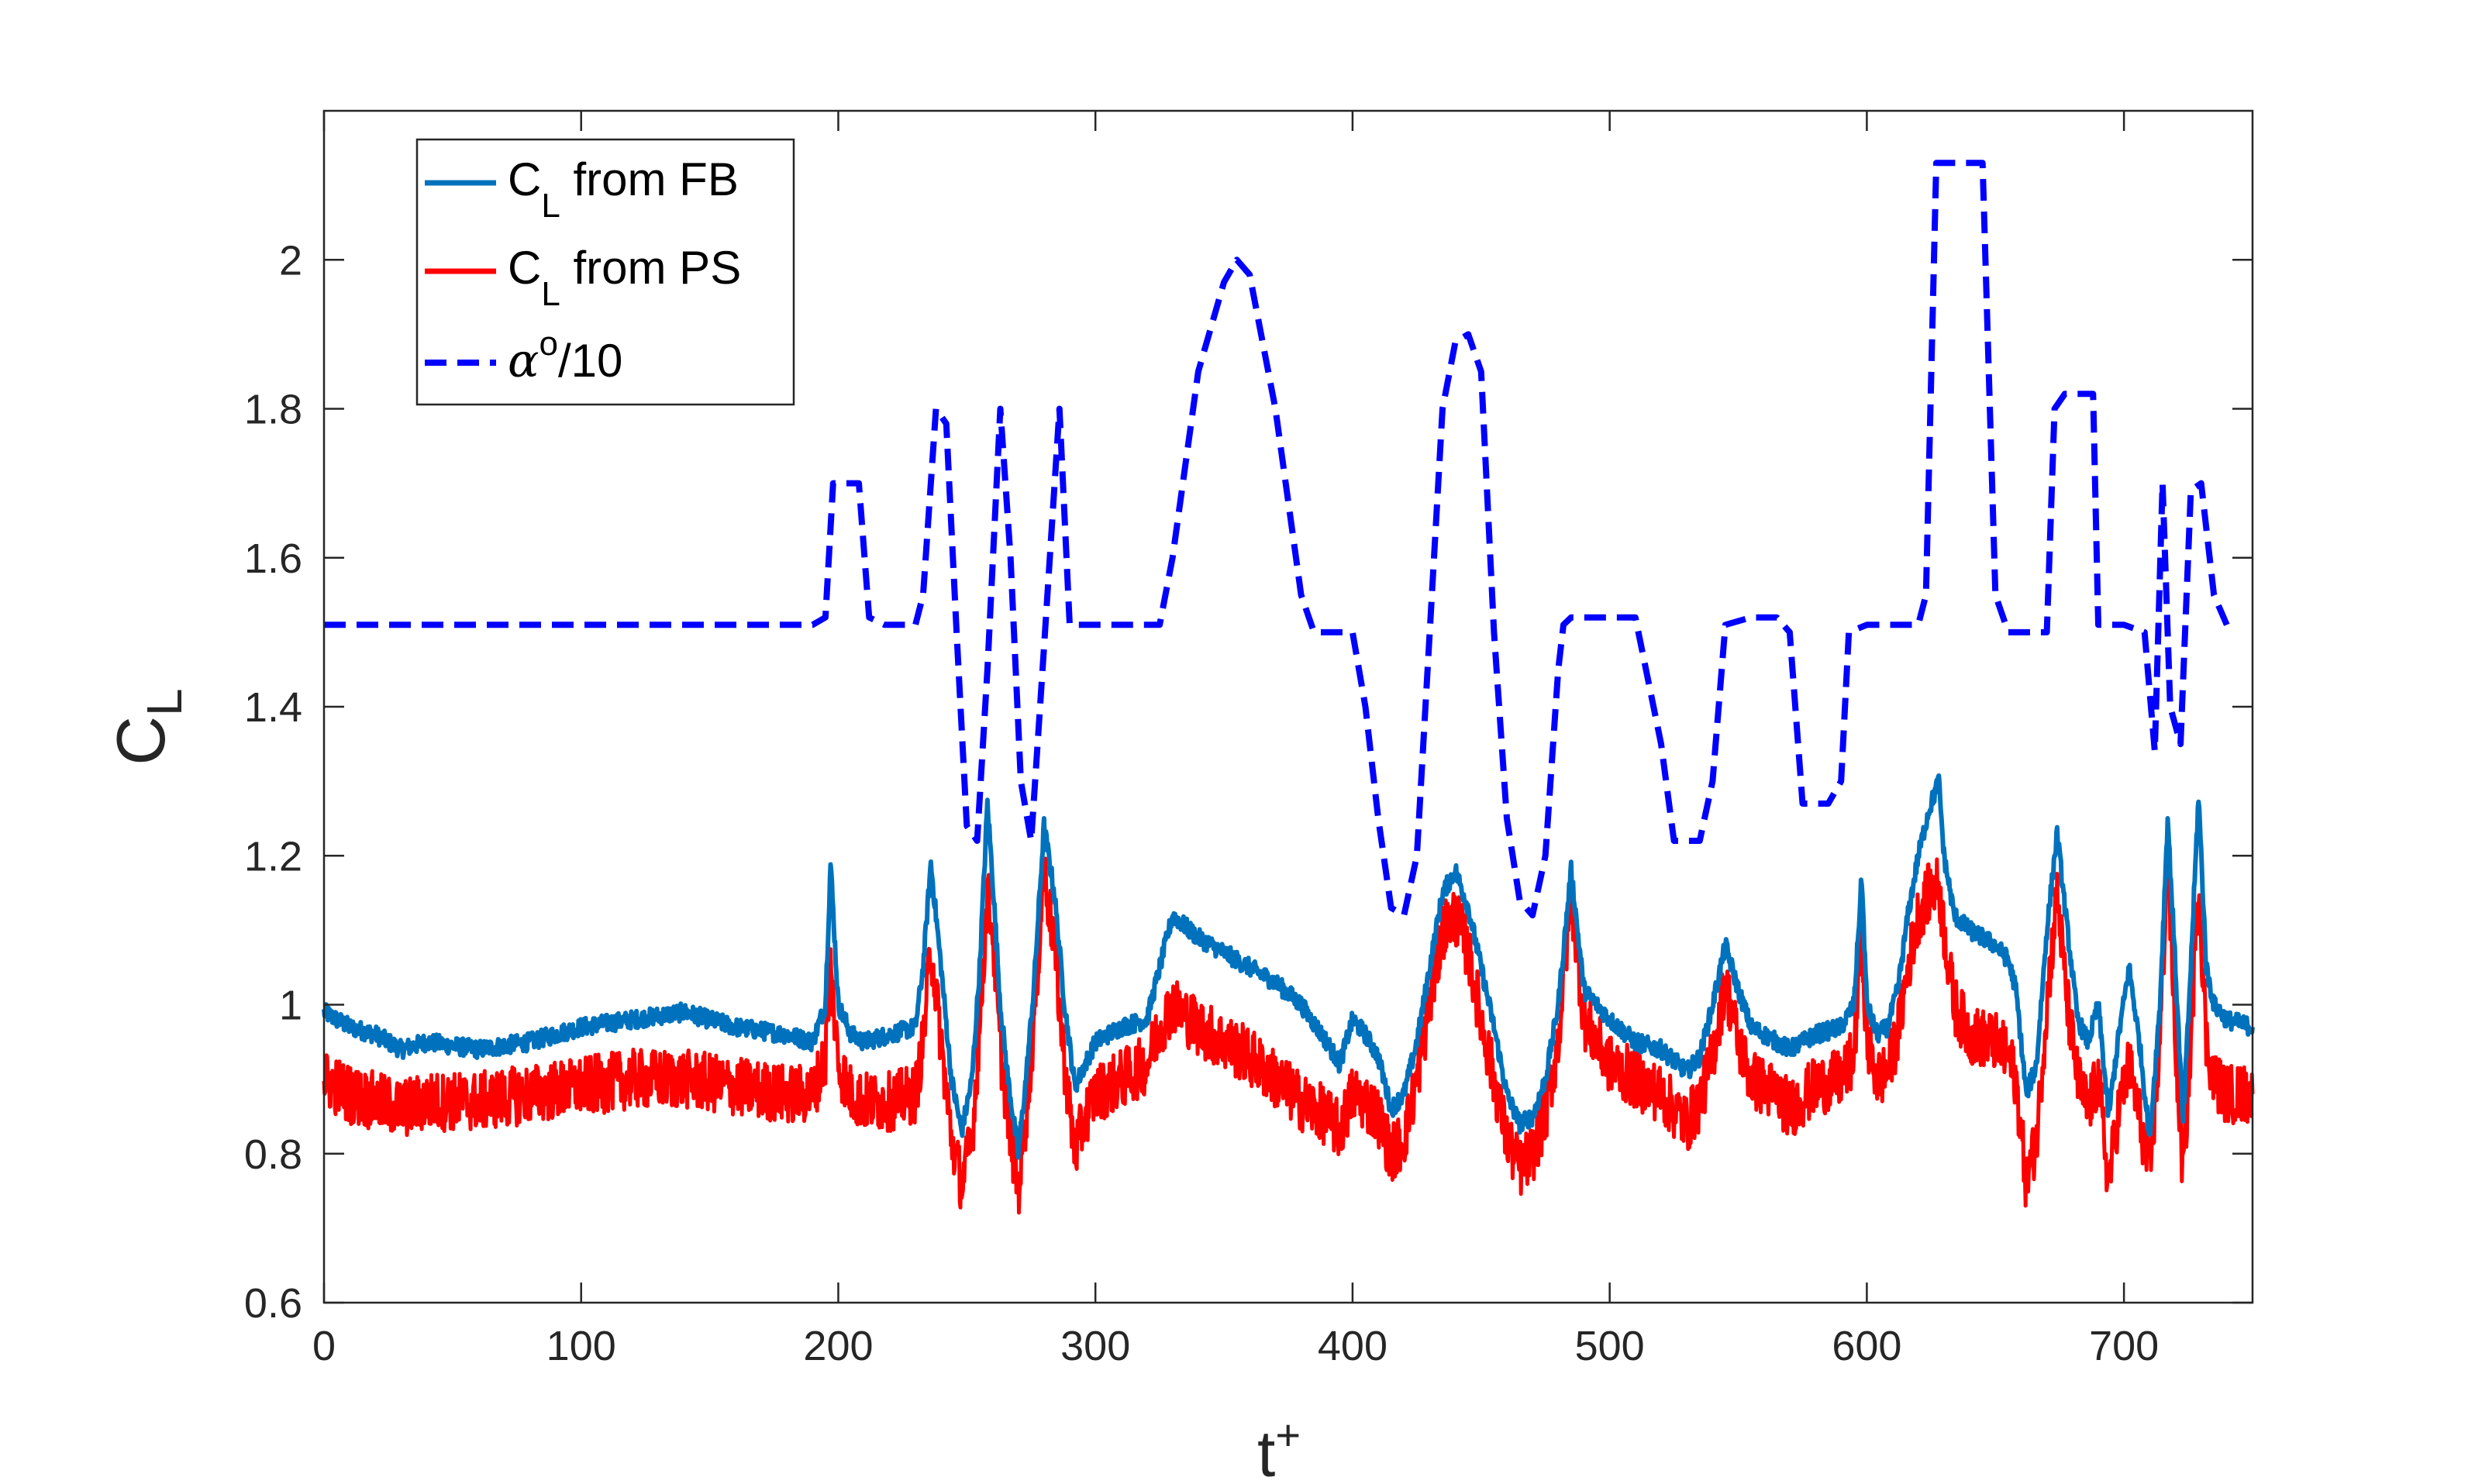  What do you see at coordinates (147, 726) in the screenshot?
I see `y-axis-label: CL` at bounding box center [147, 726].